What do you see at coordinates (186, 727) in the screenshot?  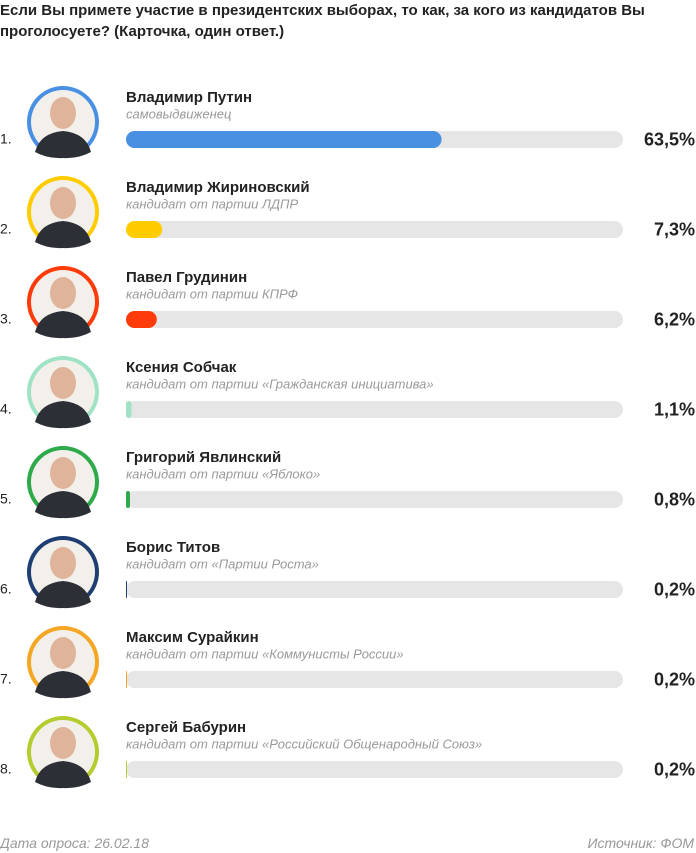 I see `candidate-name: Сергей Бабурин` at bounding box center [186, 727].